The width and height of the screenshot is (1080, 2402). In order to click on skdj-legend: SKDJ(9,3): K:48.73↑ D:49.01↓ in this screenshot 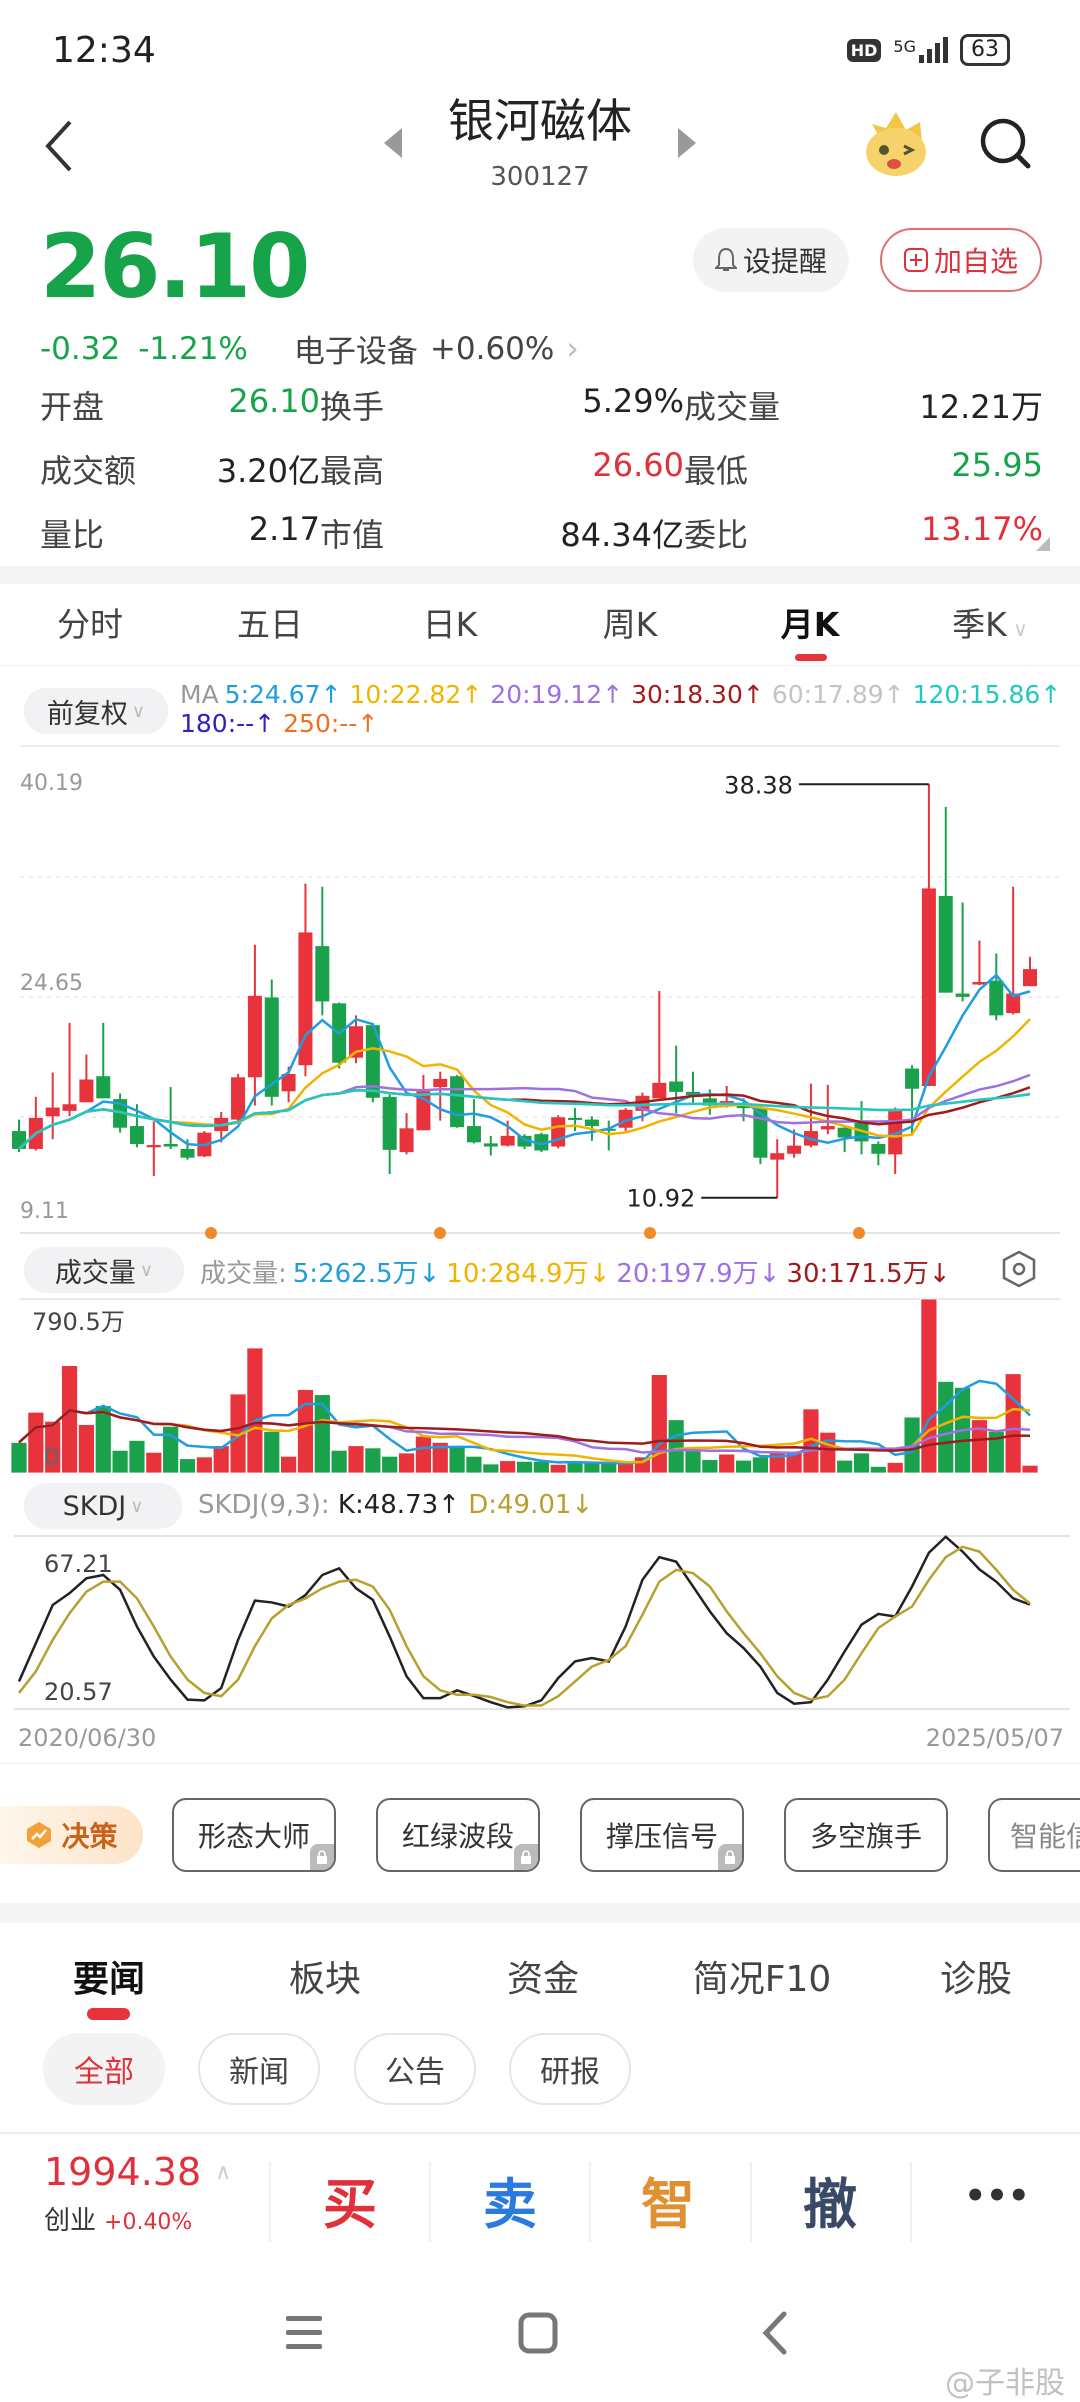, I will do `click(395, 1505)`.